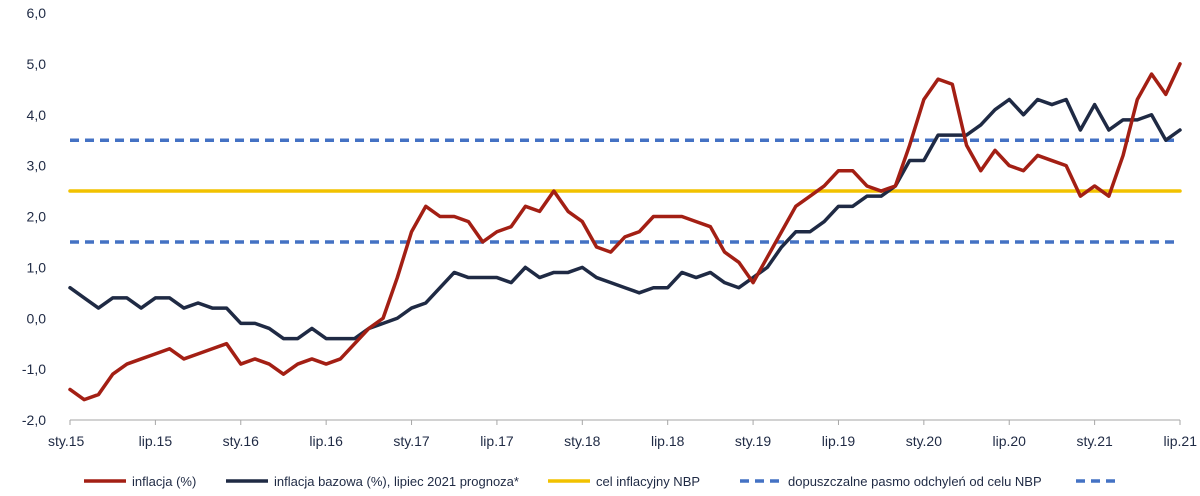  I want to click on y-tick-label: 6,0, so click(37, 13).